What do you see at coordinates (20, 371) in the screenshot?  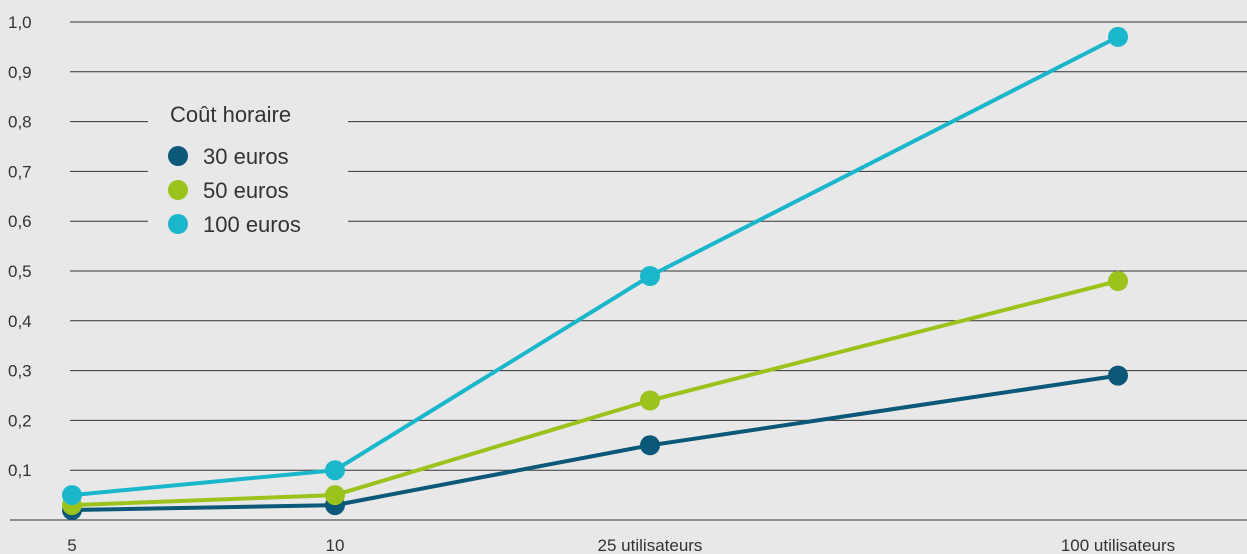 I see `y-tick-label: 0,3` at bounding box center [20, 371].